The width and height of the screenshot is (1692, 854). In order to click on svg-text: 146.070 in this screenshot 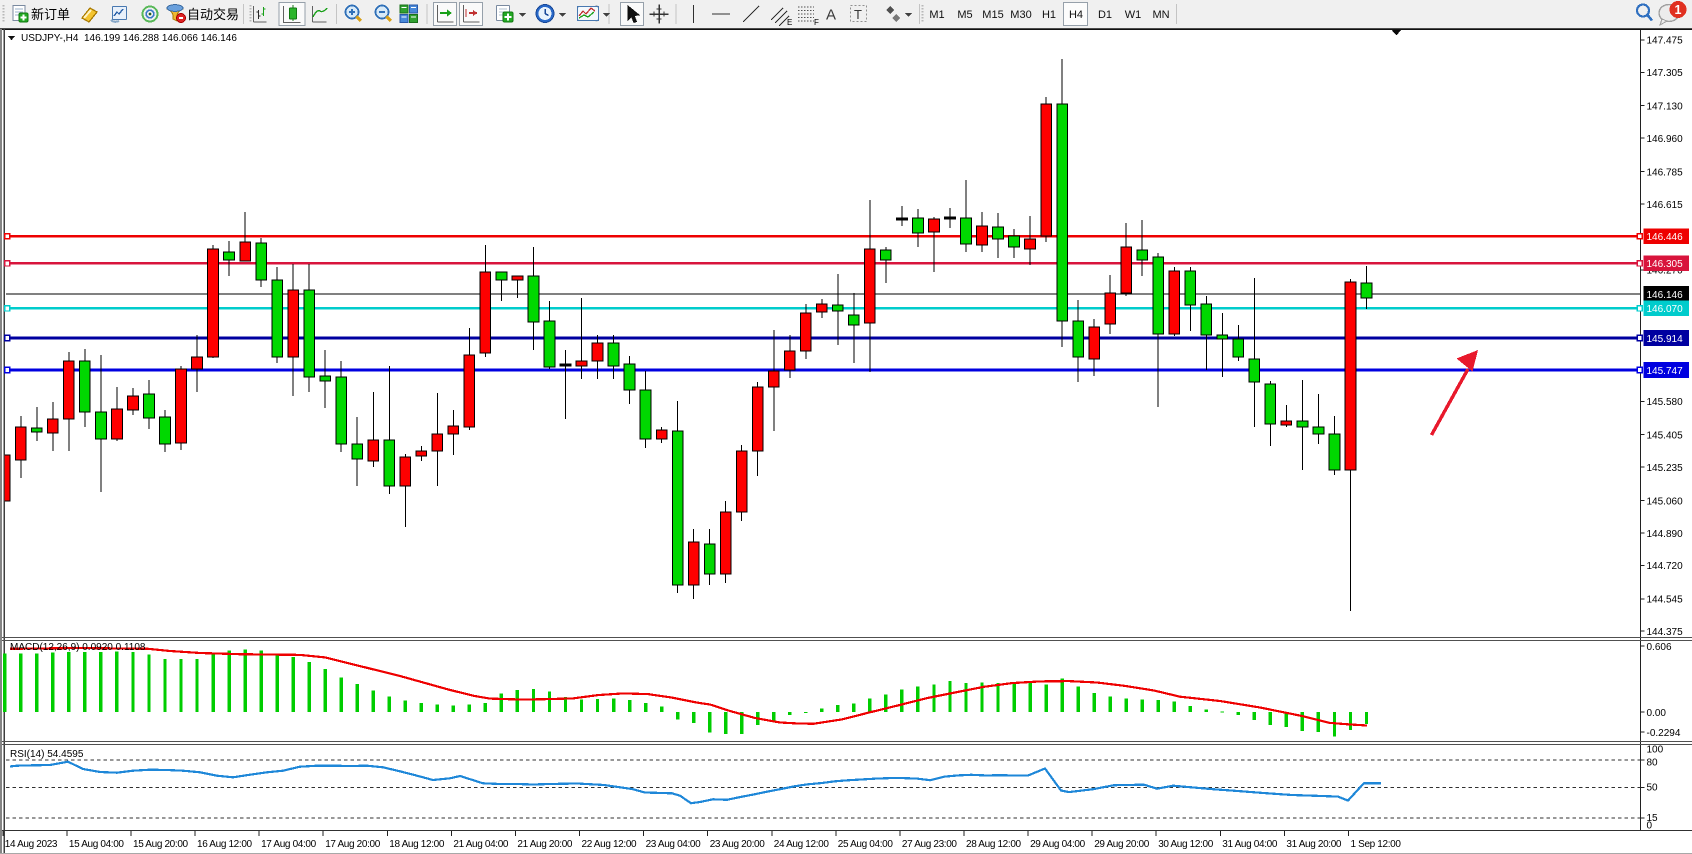, I will do `click(1665, 309)`.